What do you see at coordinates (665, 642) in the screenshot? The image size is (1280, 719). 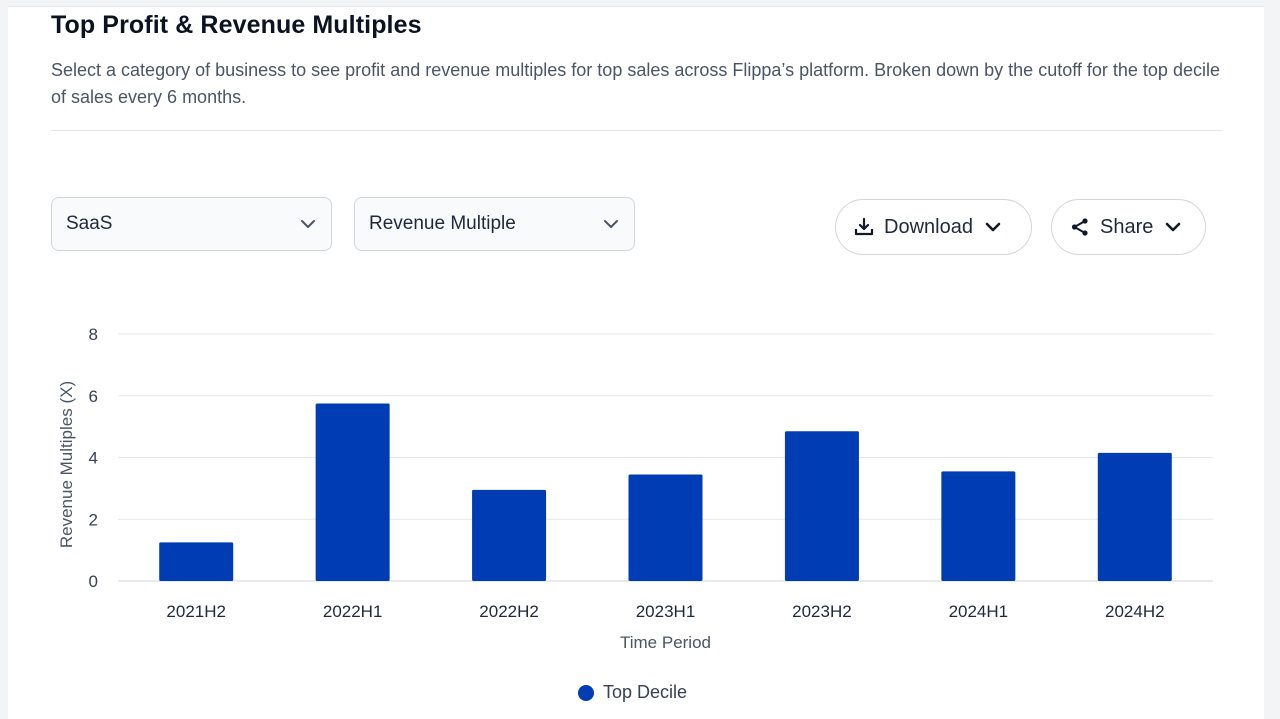 I see `x-axis-title: Time Period` at bounding box center [665, 642].